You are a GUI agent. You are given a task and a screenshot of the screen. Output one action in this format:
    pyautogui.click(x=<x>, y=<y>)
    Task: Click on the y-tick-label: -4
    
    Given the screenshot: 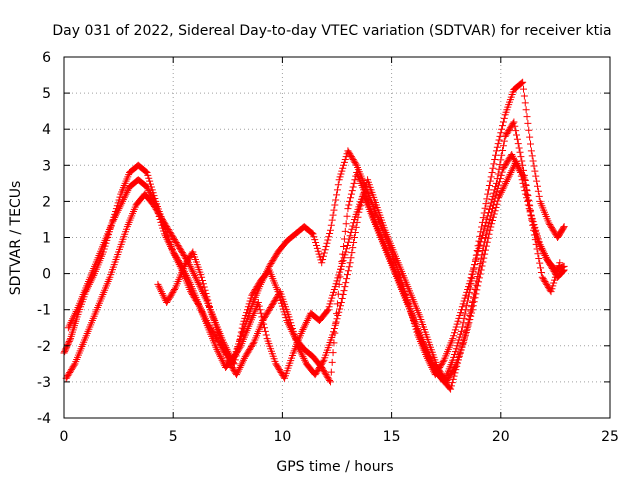 What is the action you would take?
    pyautogui.click(x=44, y=419)
    